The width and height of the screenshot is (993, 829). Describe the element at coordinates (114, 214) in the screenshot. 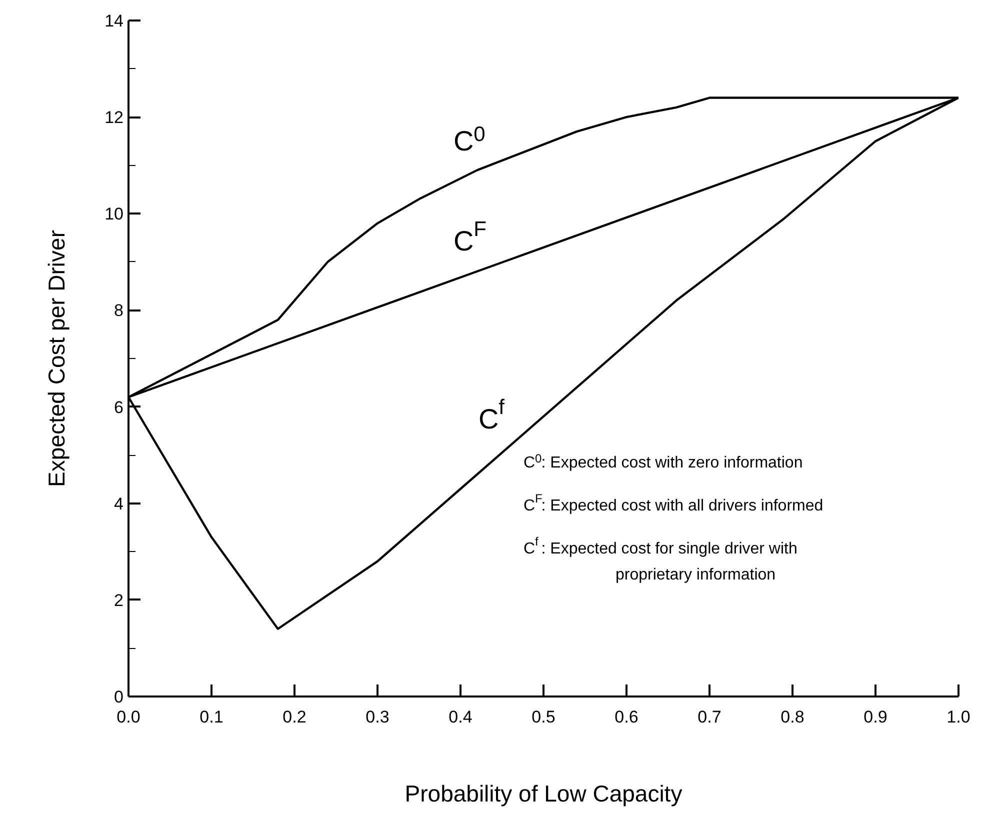

I see `y-tick-label: 10` at that location.